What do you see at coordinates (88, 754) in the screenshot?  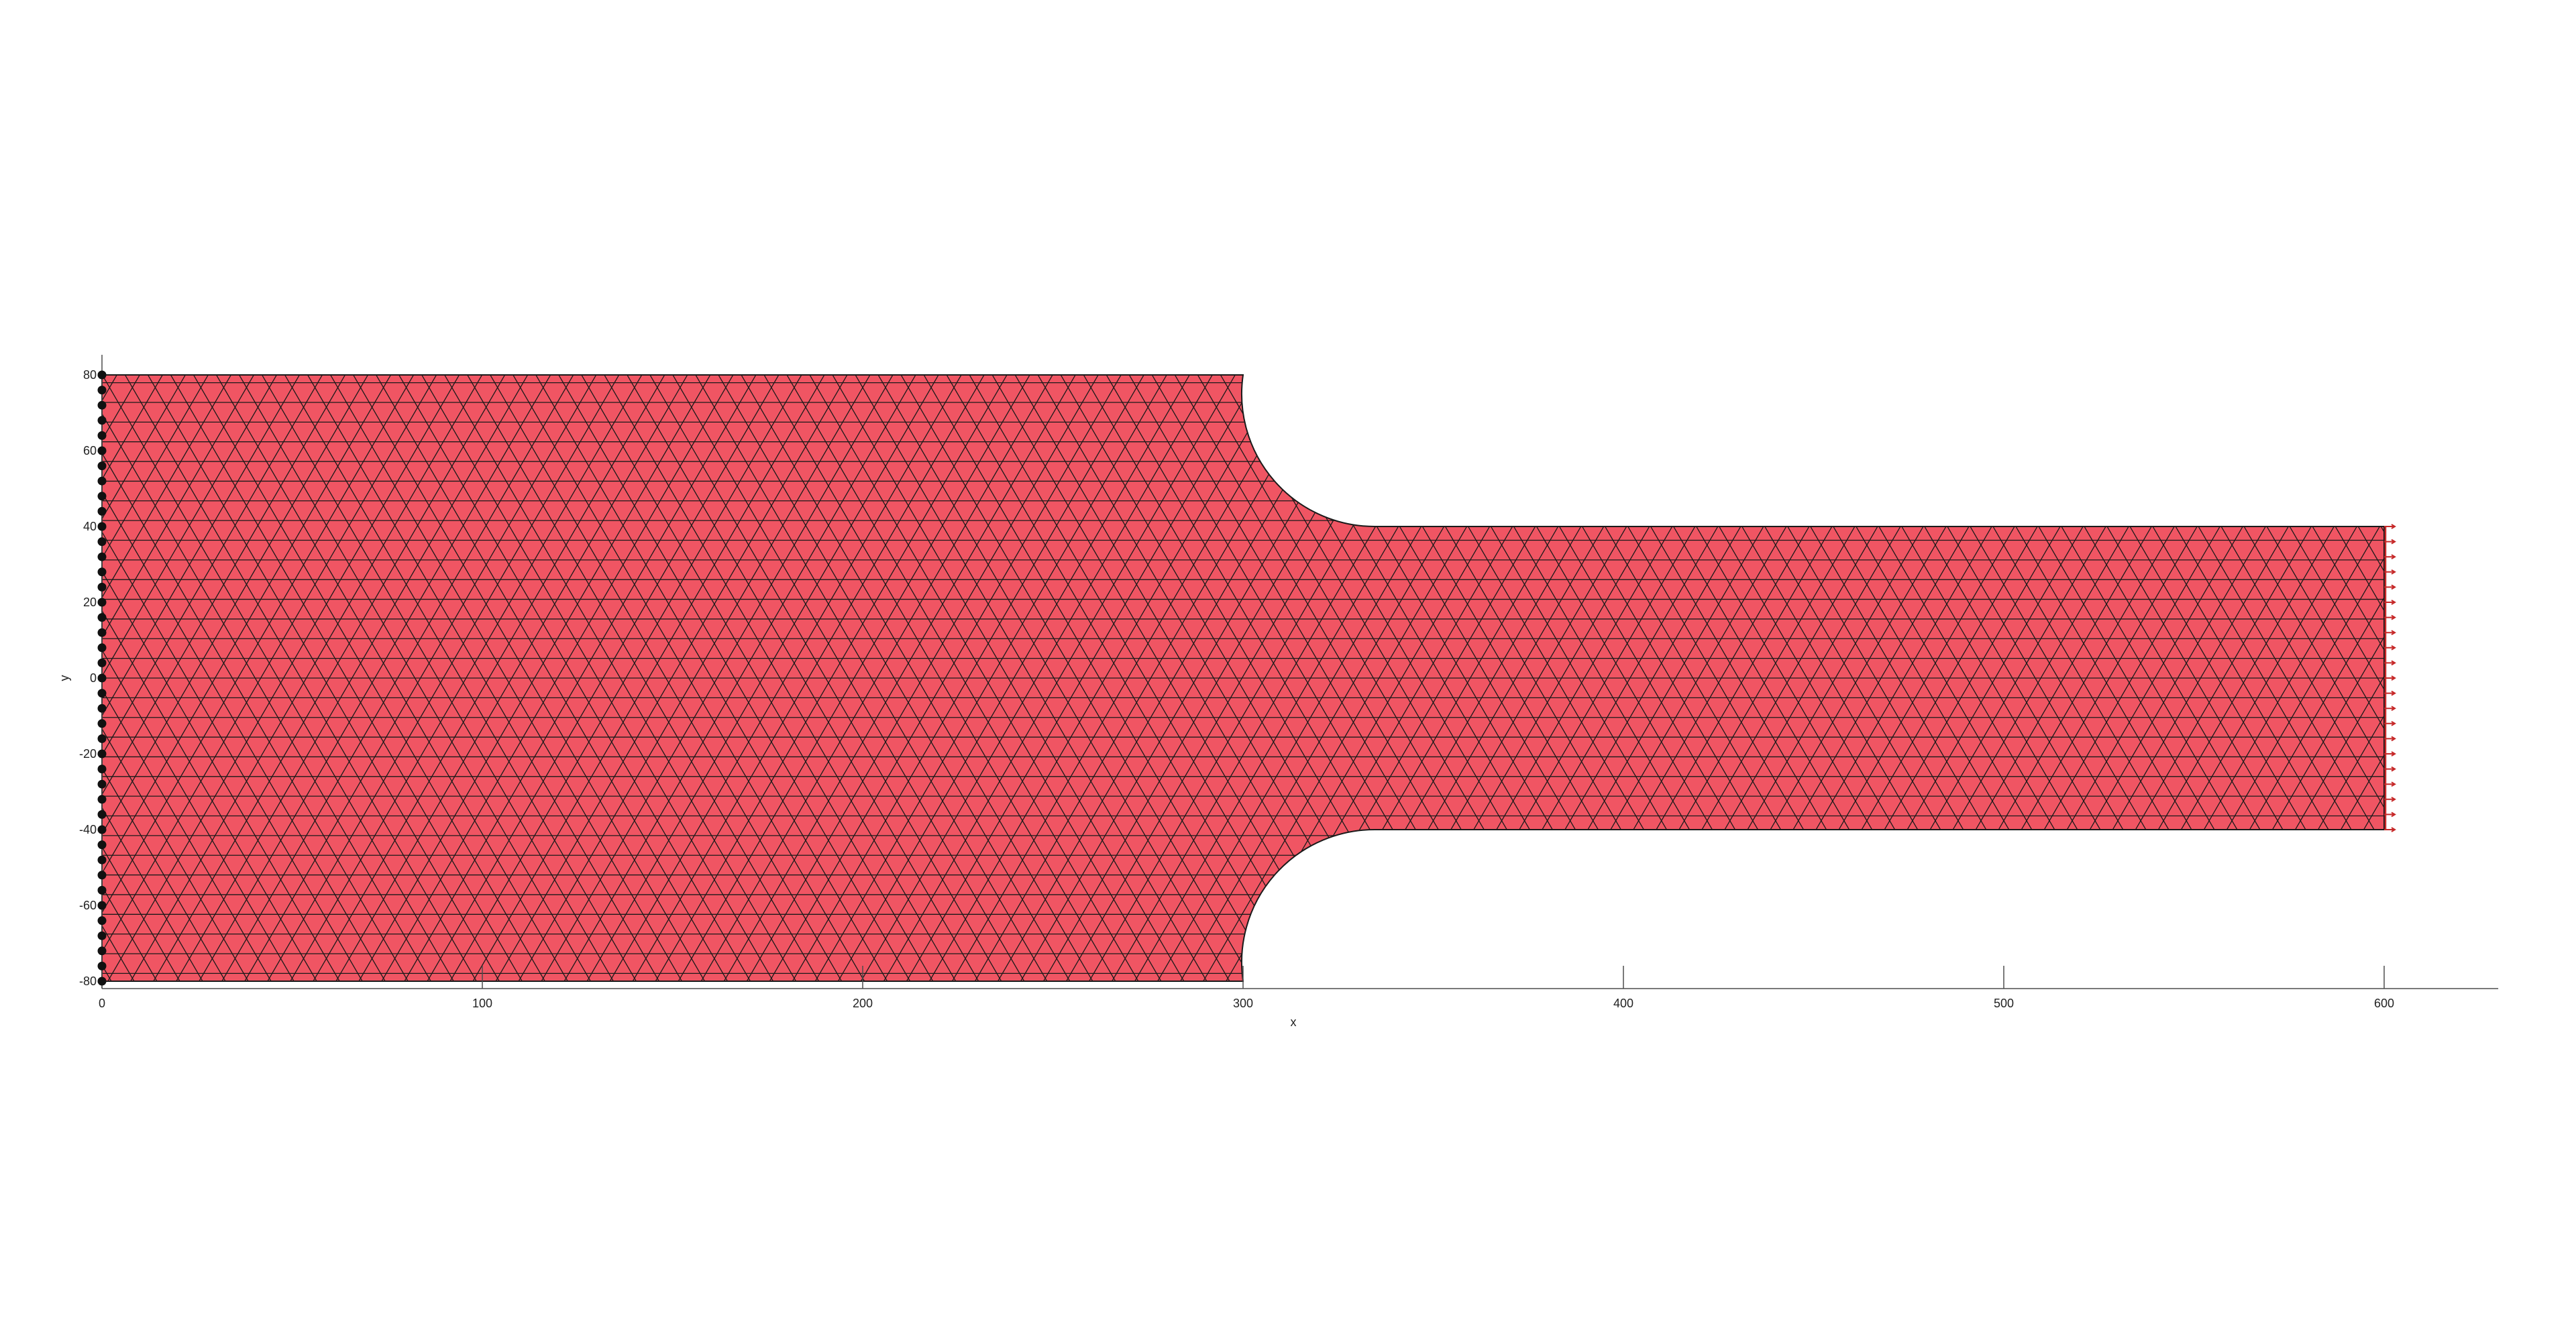 I see `y-tick-label: -20` at bounding box center [88, 754].